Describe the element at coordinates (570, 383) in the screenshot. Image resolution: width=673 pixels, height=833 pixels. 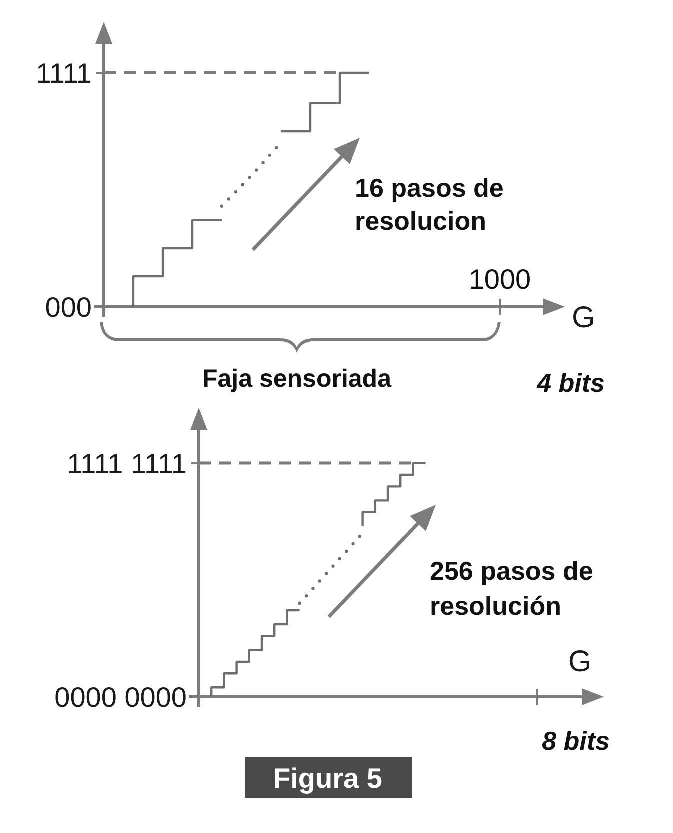
I see `text: 4 bits` at that location.